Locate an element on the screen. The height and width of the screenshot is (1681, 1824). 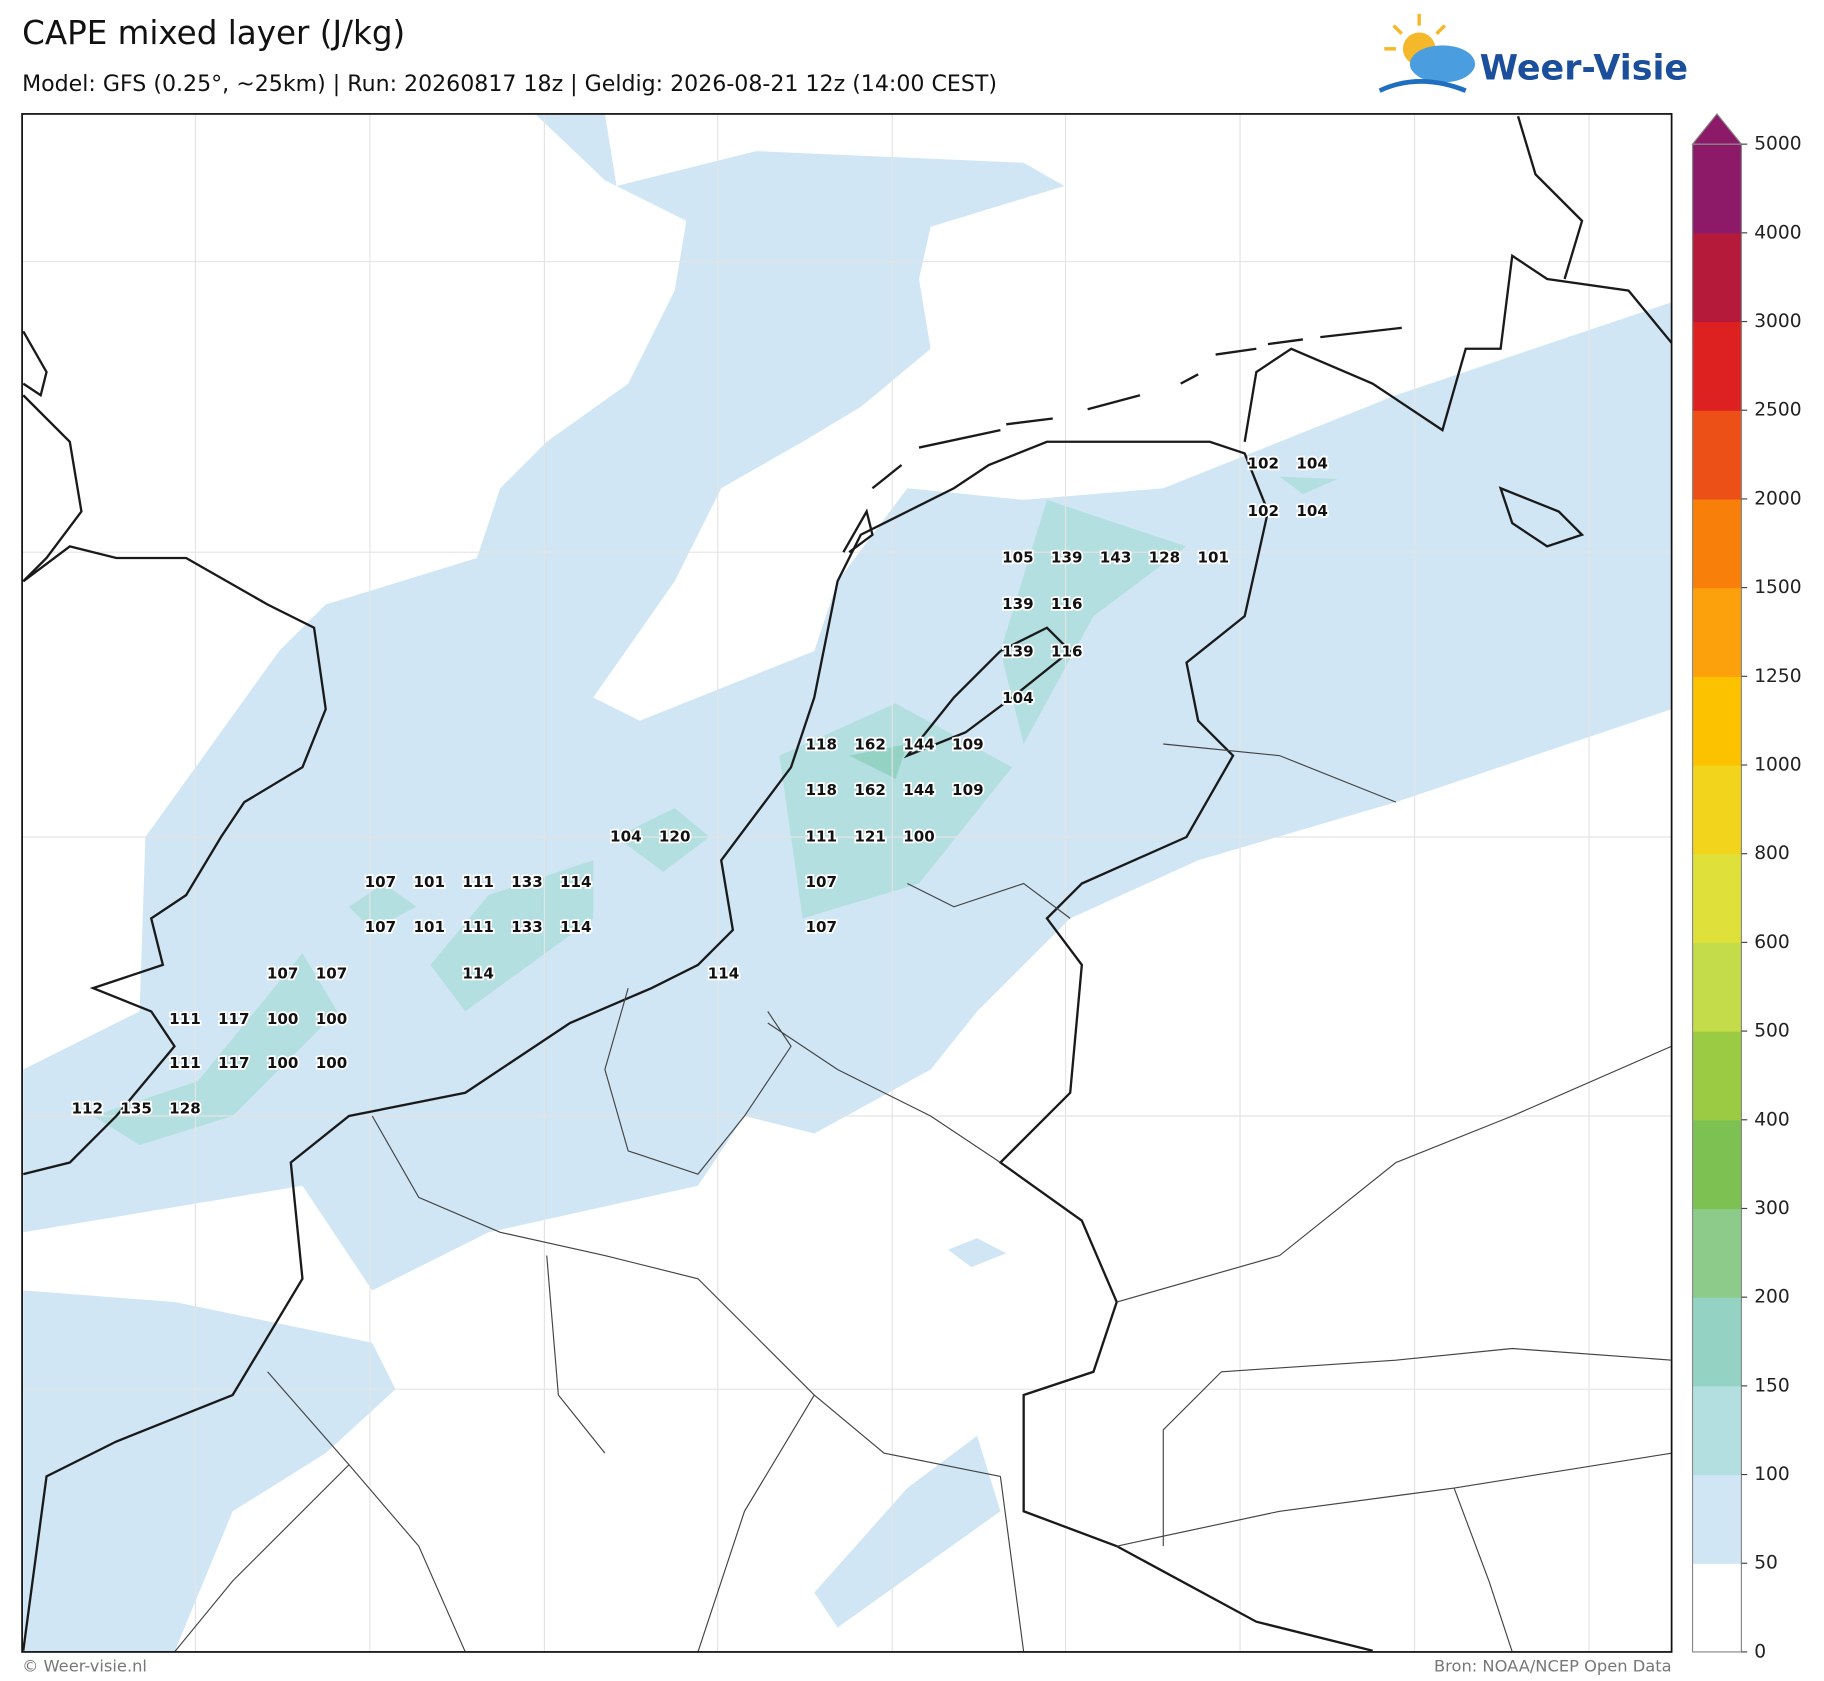
colorbar-label: 2000 is located at coordinates (1777, 498).